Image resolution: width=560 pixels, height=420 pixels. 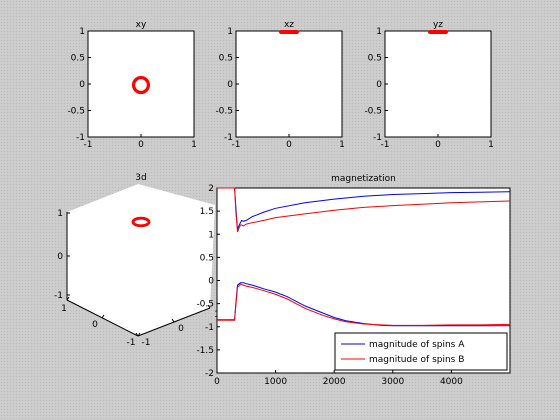 I want to click on mag-ytick-label: 0.5, so click(x=207, y=258).